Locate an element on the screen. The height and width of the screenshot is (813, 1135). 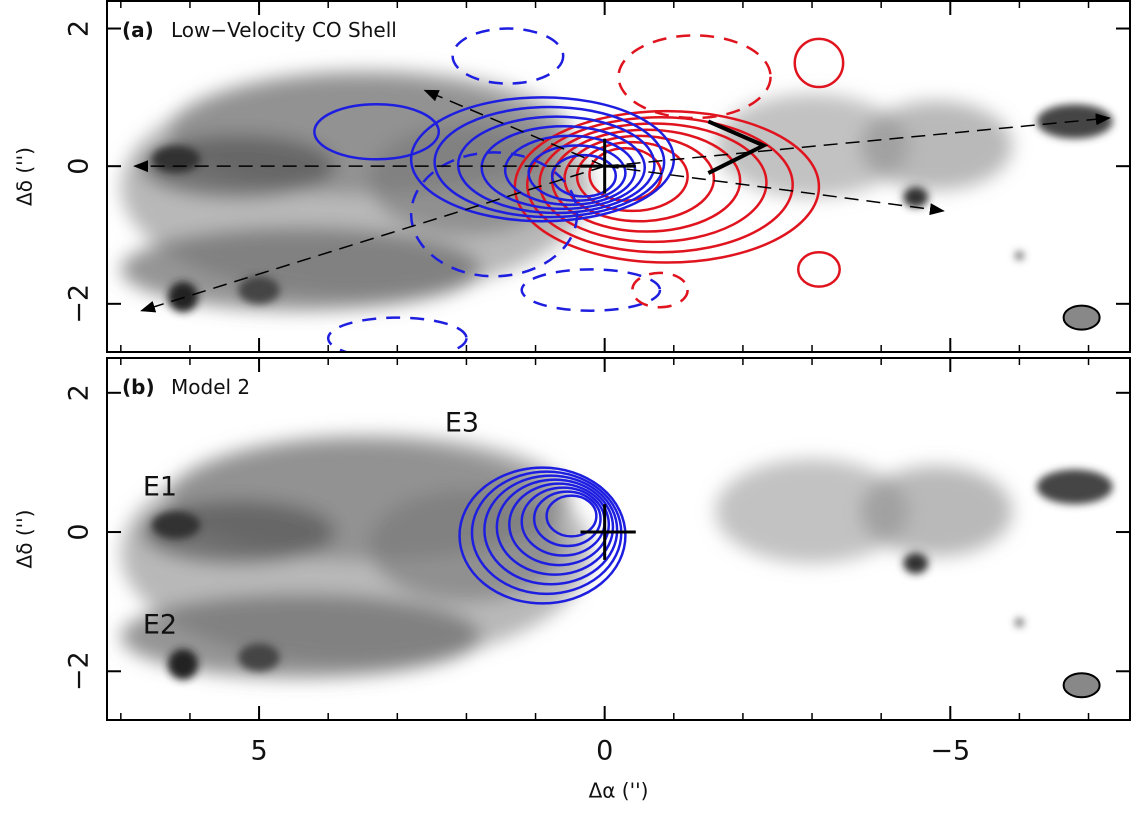
x-axis-label: Δα ('') is located at coordinates (619, 791).